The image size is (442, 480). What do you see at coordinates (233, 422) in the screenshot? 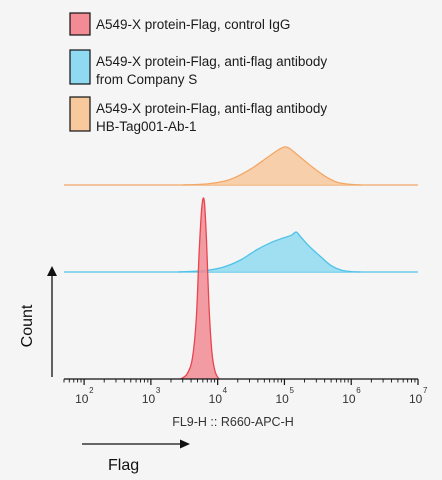
I see `x-axis-title: FL9-H :: R660-APC-H` at bounding box center [233, 422].